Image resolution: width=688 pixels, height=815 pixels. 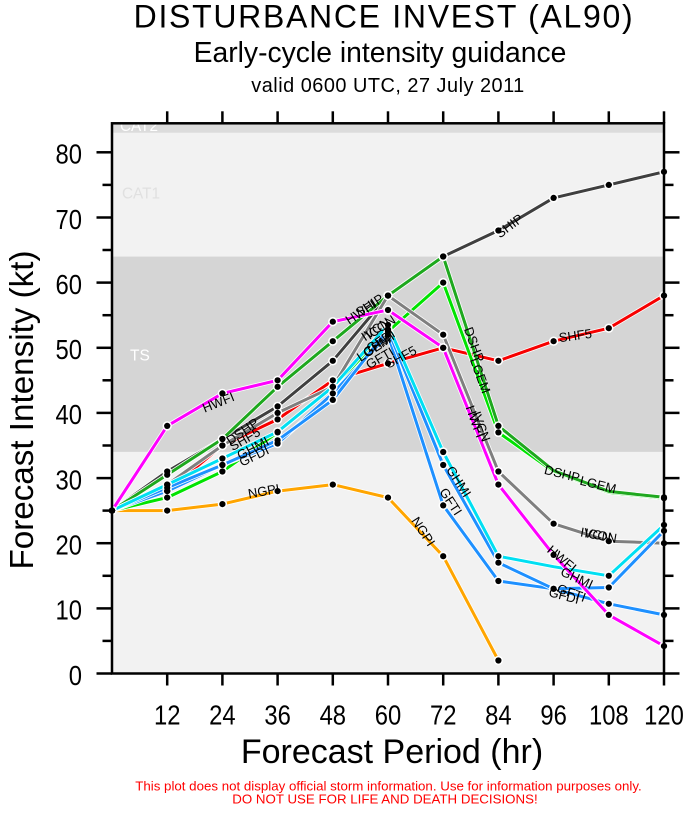 I want to click on svg-text: 48, so click(x=333, y=715).